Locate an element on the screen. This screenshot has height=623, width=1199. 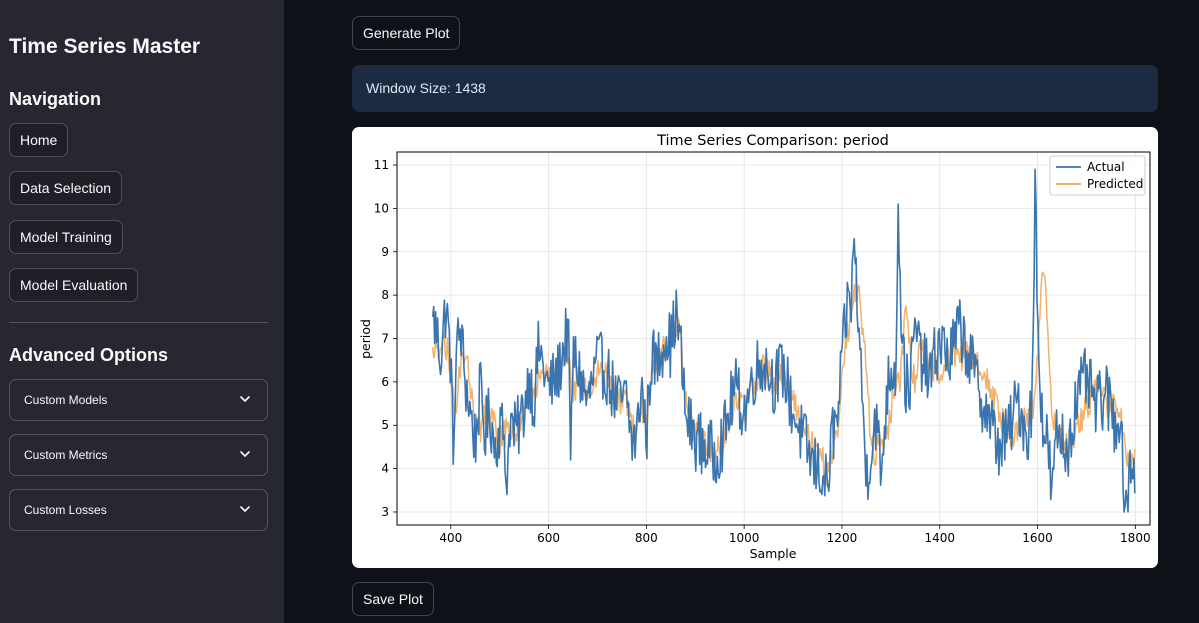
x-tick-label: 400 is located at coordinates (450, 538).